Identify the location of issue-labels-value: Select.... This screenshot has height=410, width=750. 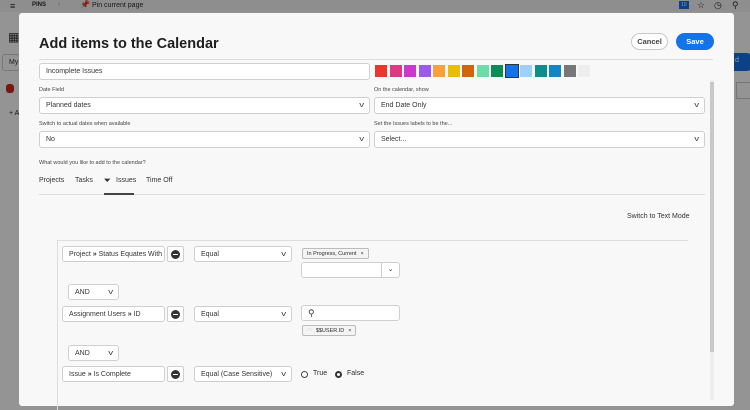
(394, 139).